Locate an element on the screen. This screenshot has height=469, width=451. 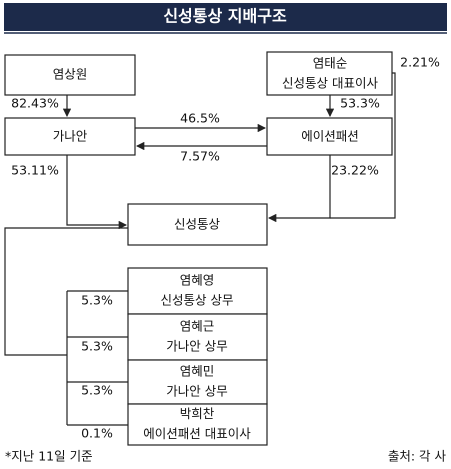
title: 신성통상 지배구조 is located at coordinates (225, 16).